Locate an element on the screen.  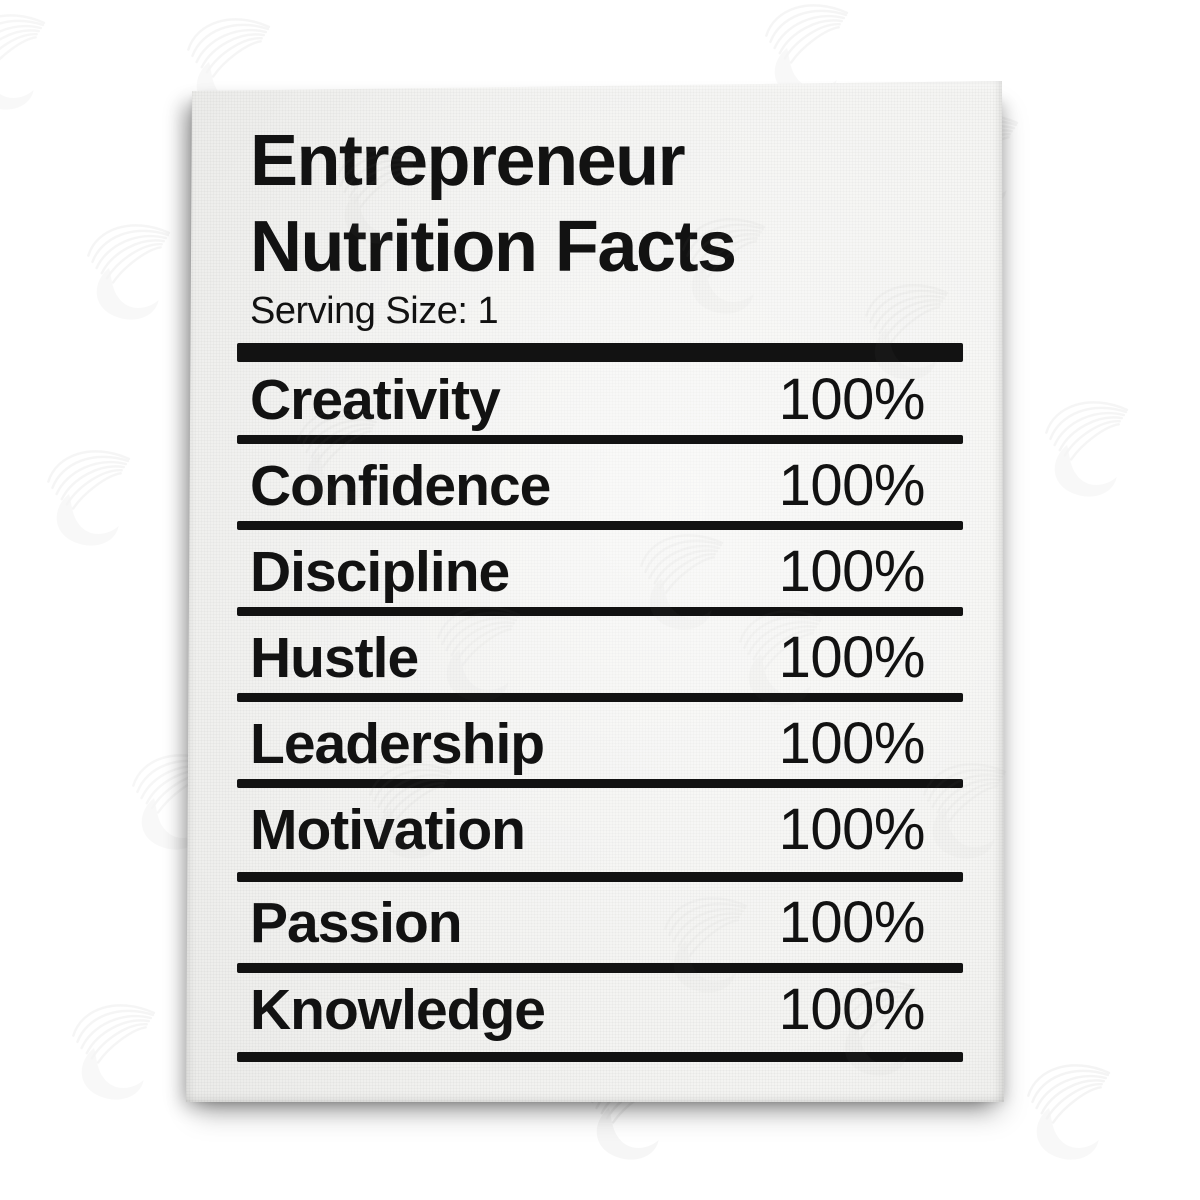
trait-name: Leadership is located at coordinates (397, 744).